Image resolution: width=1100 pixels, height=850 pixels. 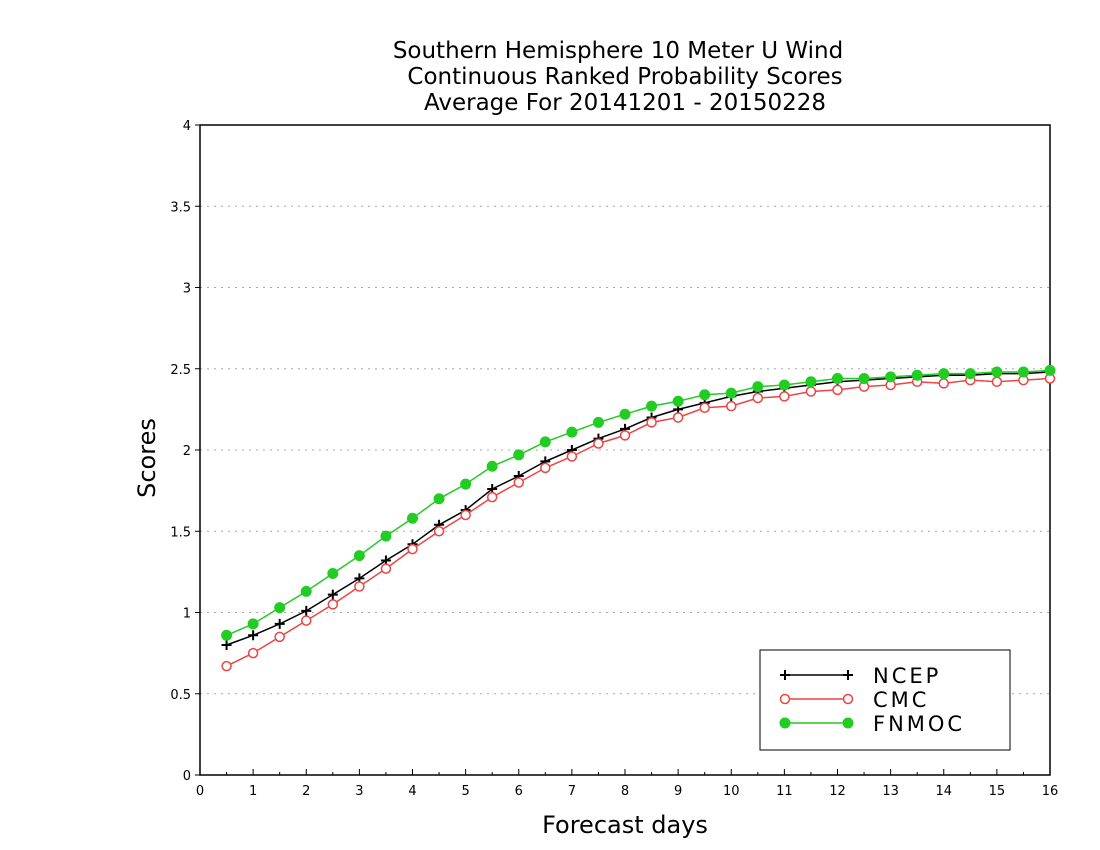 I want to click on x-tick-label: 8, so click(x=625, y=791).